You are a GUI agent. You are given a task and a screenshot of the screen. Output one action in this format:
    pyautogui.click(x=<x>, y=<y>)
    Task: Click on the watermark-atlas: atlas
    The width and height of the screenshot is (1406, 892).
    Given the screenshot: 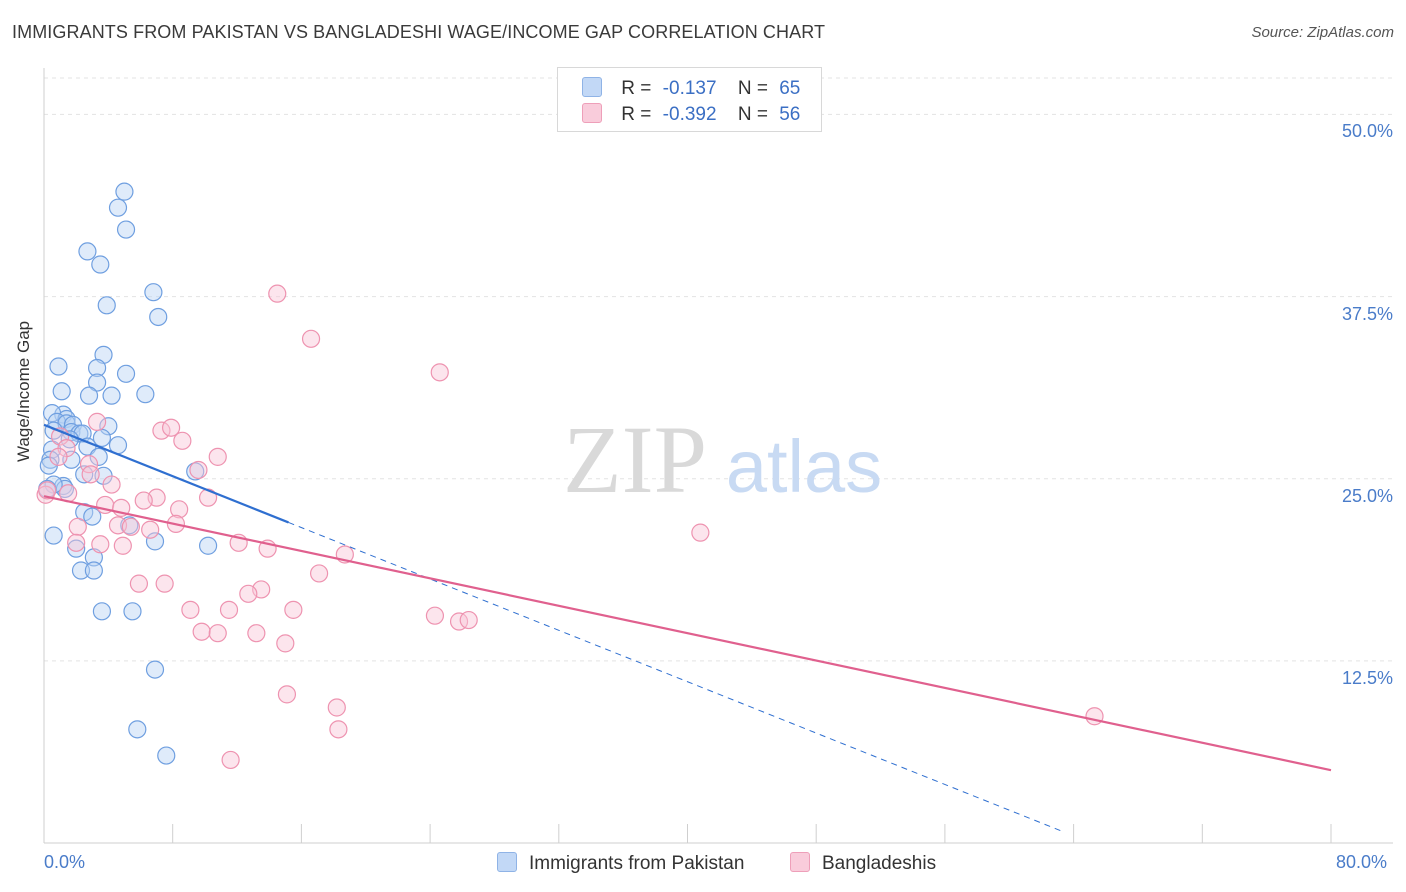 What is the action you would take?
    pyautogui.click(x=804, y=466)
    